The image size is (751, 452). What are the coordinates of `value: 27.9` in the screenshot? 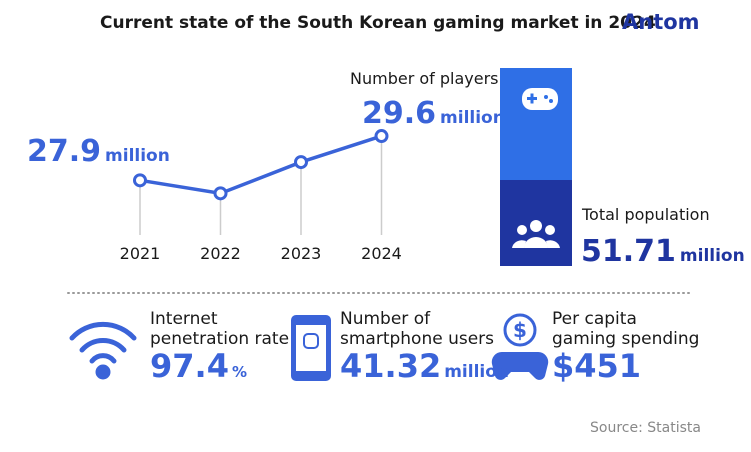 It's located at (64, 151).